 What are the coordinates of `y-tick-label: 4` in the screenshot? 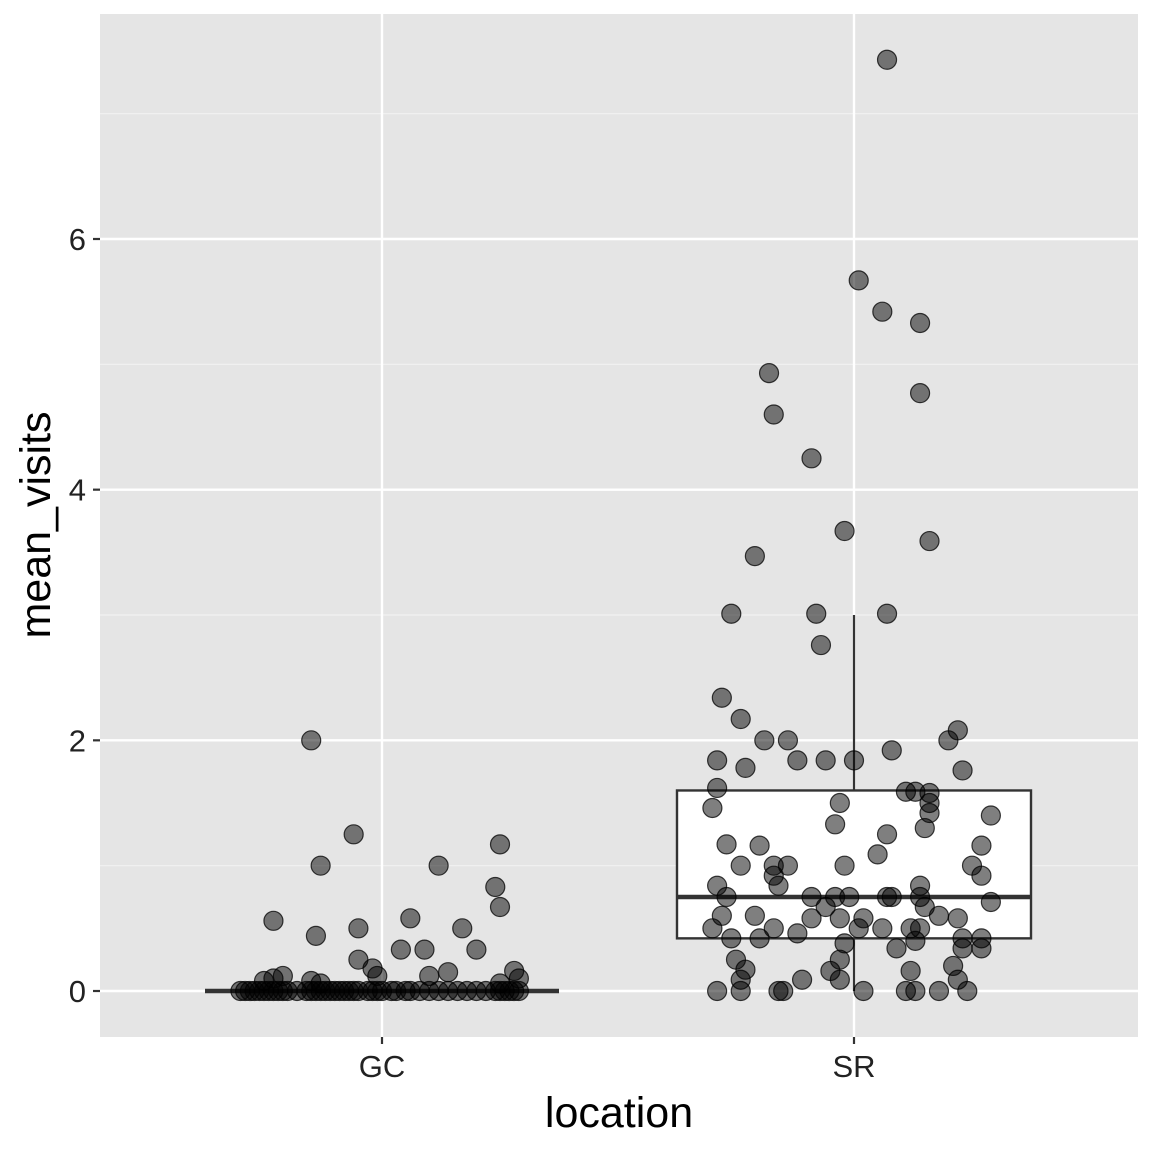 It's located at (77, 490).